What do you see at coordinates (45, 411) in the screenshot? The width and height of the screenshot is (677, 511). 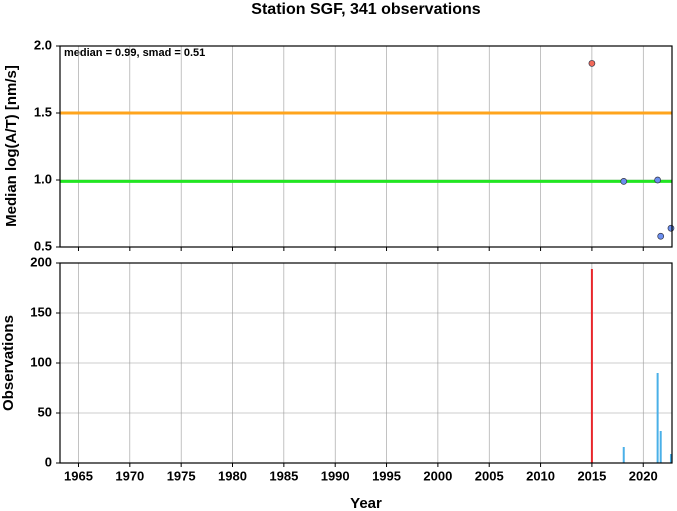 I see `y-tick-label: 50` at bounding box center [45, 411].